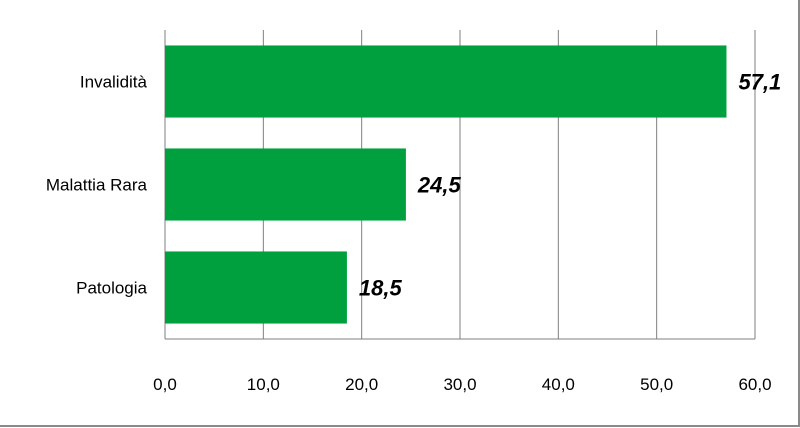 Image resolution: width=800 pixels, height=428 pixels. What do you see at coordinates (111, 288) in the screenshot?
I see `category-label: Patologia` at bounding box center [111, 288].